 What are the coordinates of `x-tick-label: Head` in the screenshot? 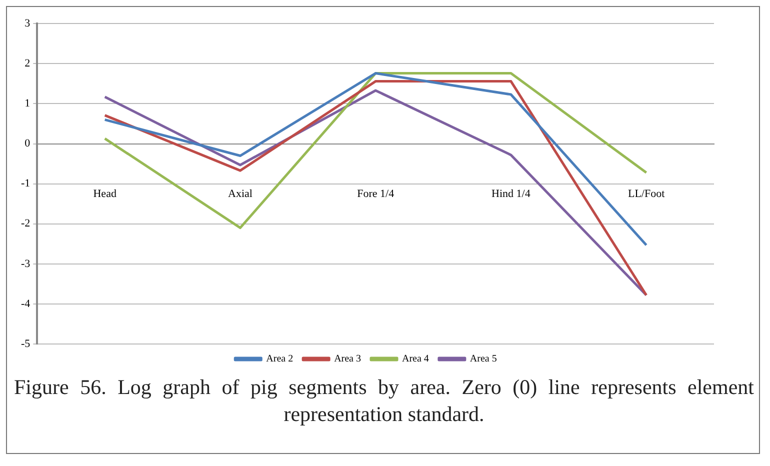 It's located at (105, 194).